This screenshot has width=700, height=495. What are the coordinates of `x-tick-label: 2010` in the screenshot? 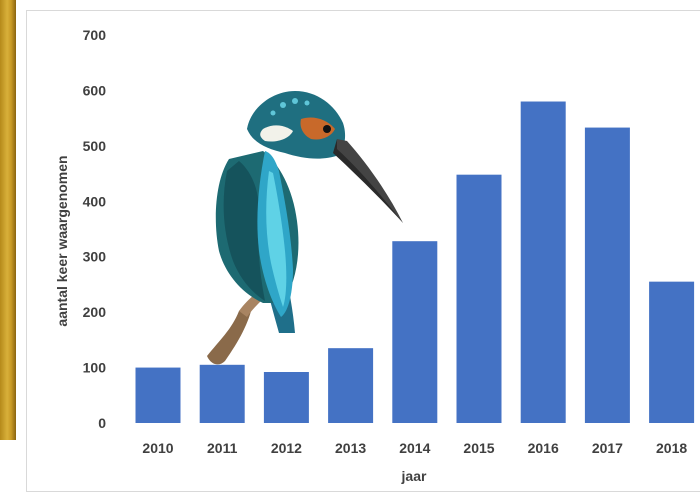 It's located at (157, 448).